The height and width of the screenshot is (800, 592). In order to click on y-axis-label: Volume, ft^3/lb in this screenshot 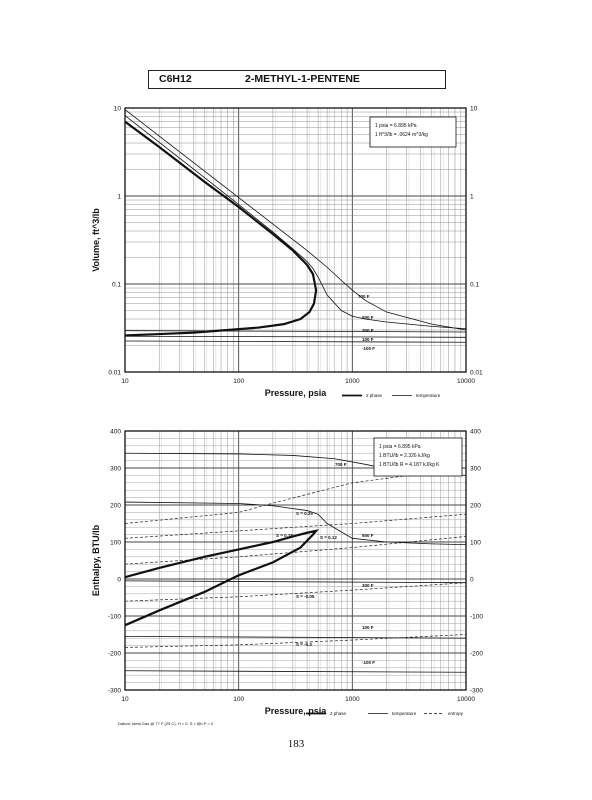, I will do `click(96, 240)`.